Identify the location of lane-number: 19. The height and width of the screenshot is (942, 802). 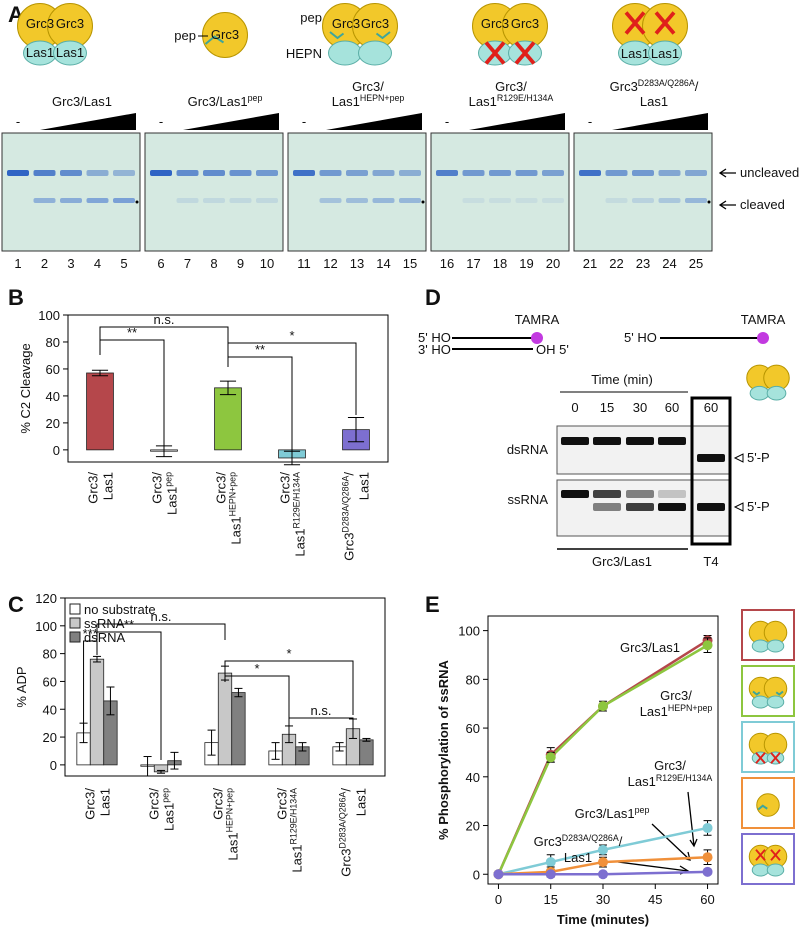
(526, 263).